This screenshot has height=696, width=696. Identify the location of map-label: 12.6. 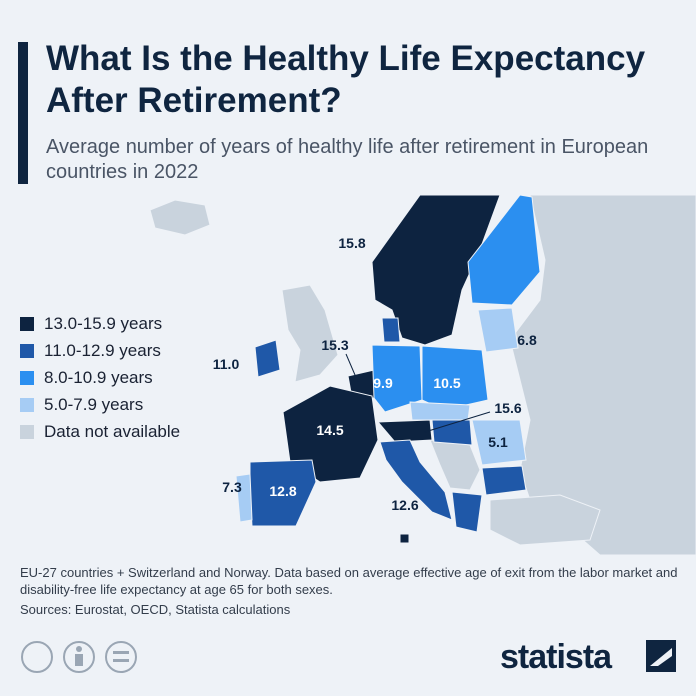
(404, 505).